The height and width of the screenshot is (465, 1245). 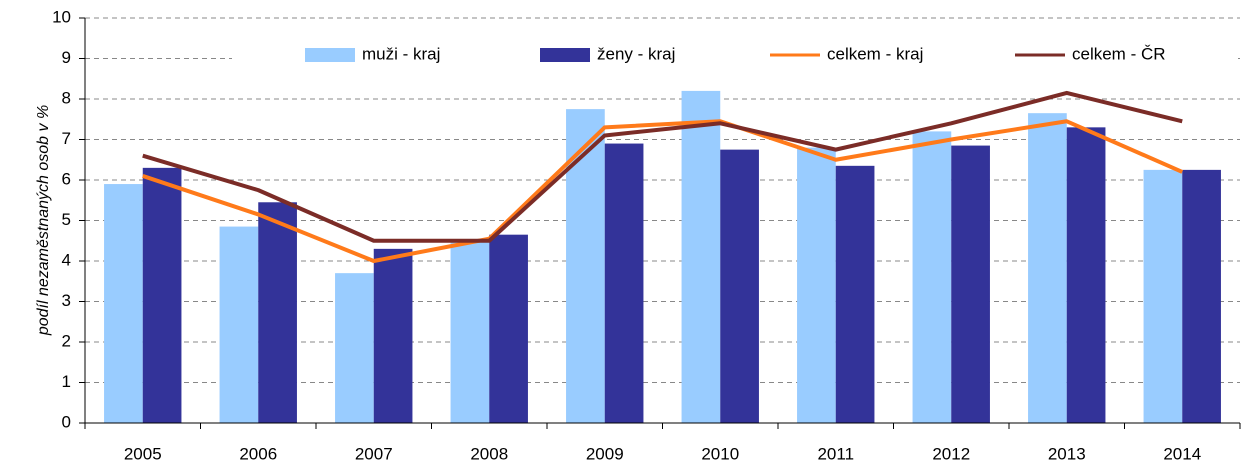 What do you see at coordinates (143, 453) in the screenshot?
I see `x-tick-label: 2005` at bounding box center [143, 453].